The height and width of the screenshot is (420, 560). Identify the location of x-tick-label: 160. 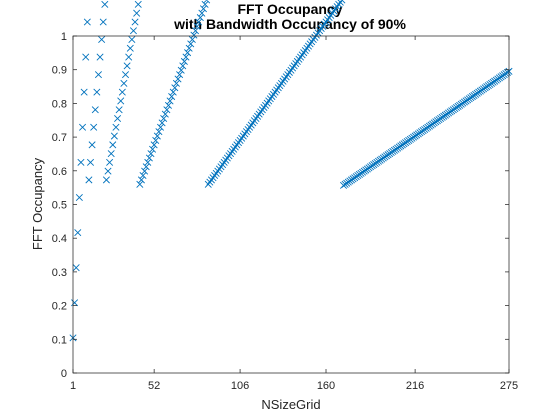
(326, 386).